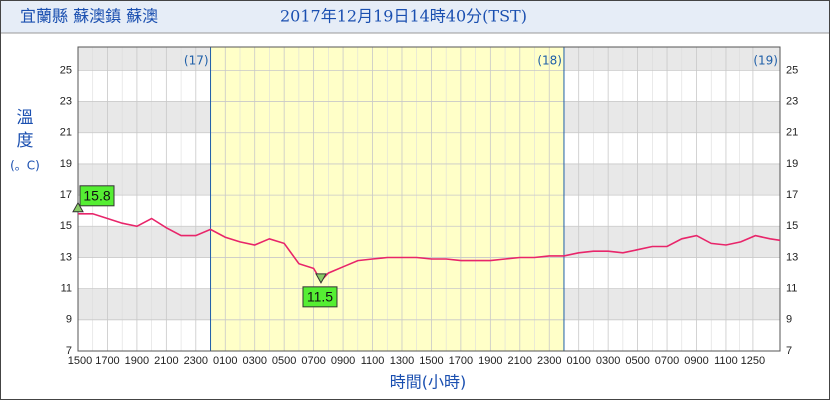 The height and width of the screenshot is (404, 830). Describe the element at coordinates (792, 226) in the screenshot. I see `y-tick-label-right: 15` at that location.